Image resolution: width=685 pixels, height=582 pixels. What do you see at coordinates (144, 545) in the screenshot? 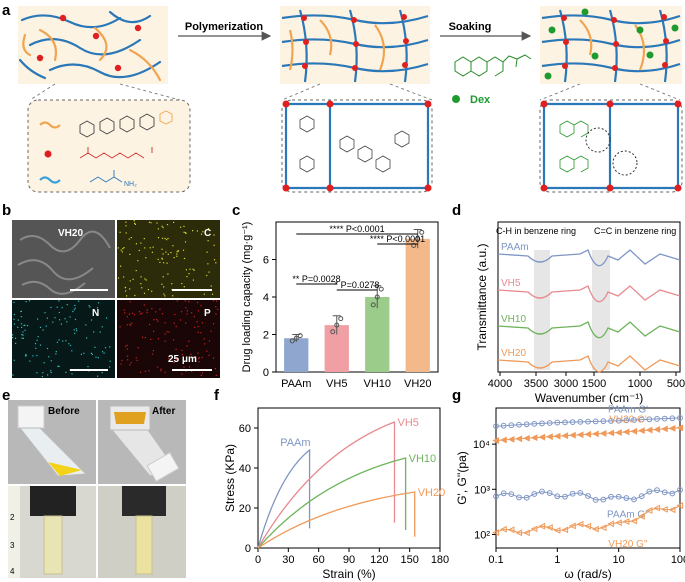
I see `strip-after` at bounding box center [144, 545].